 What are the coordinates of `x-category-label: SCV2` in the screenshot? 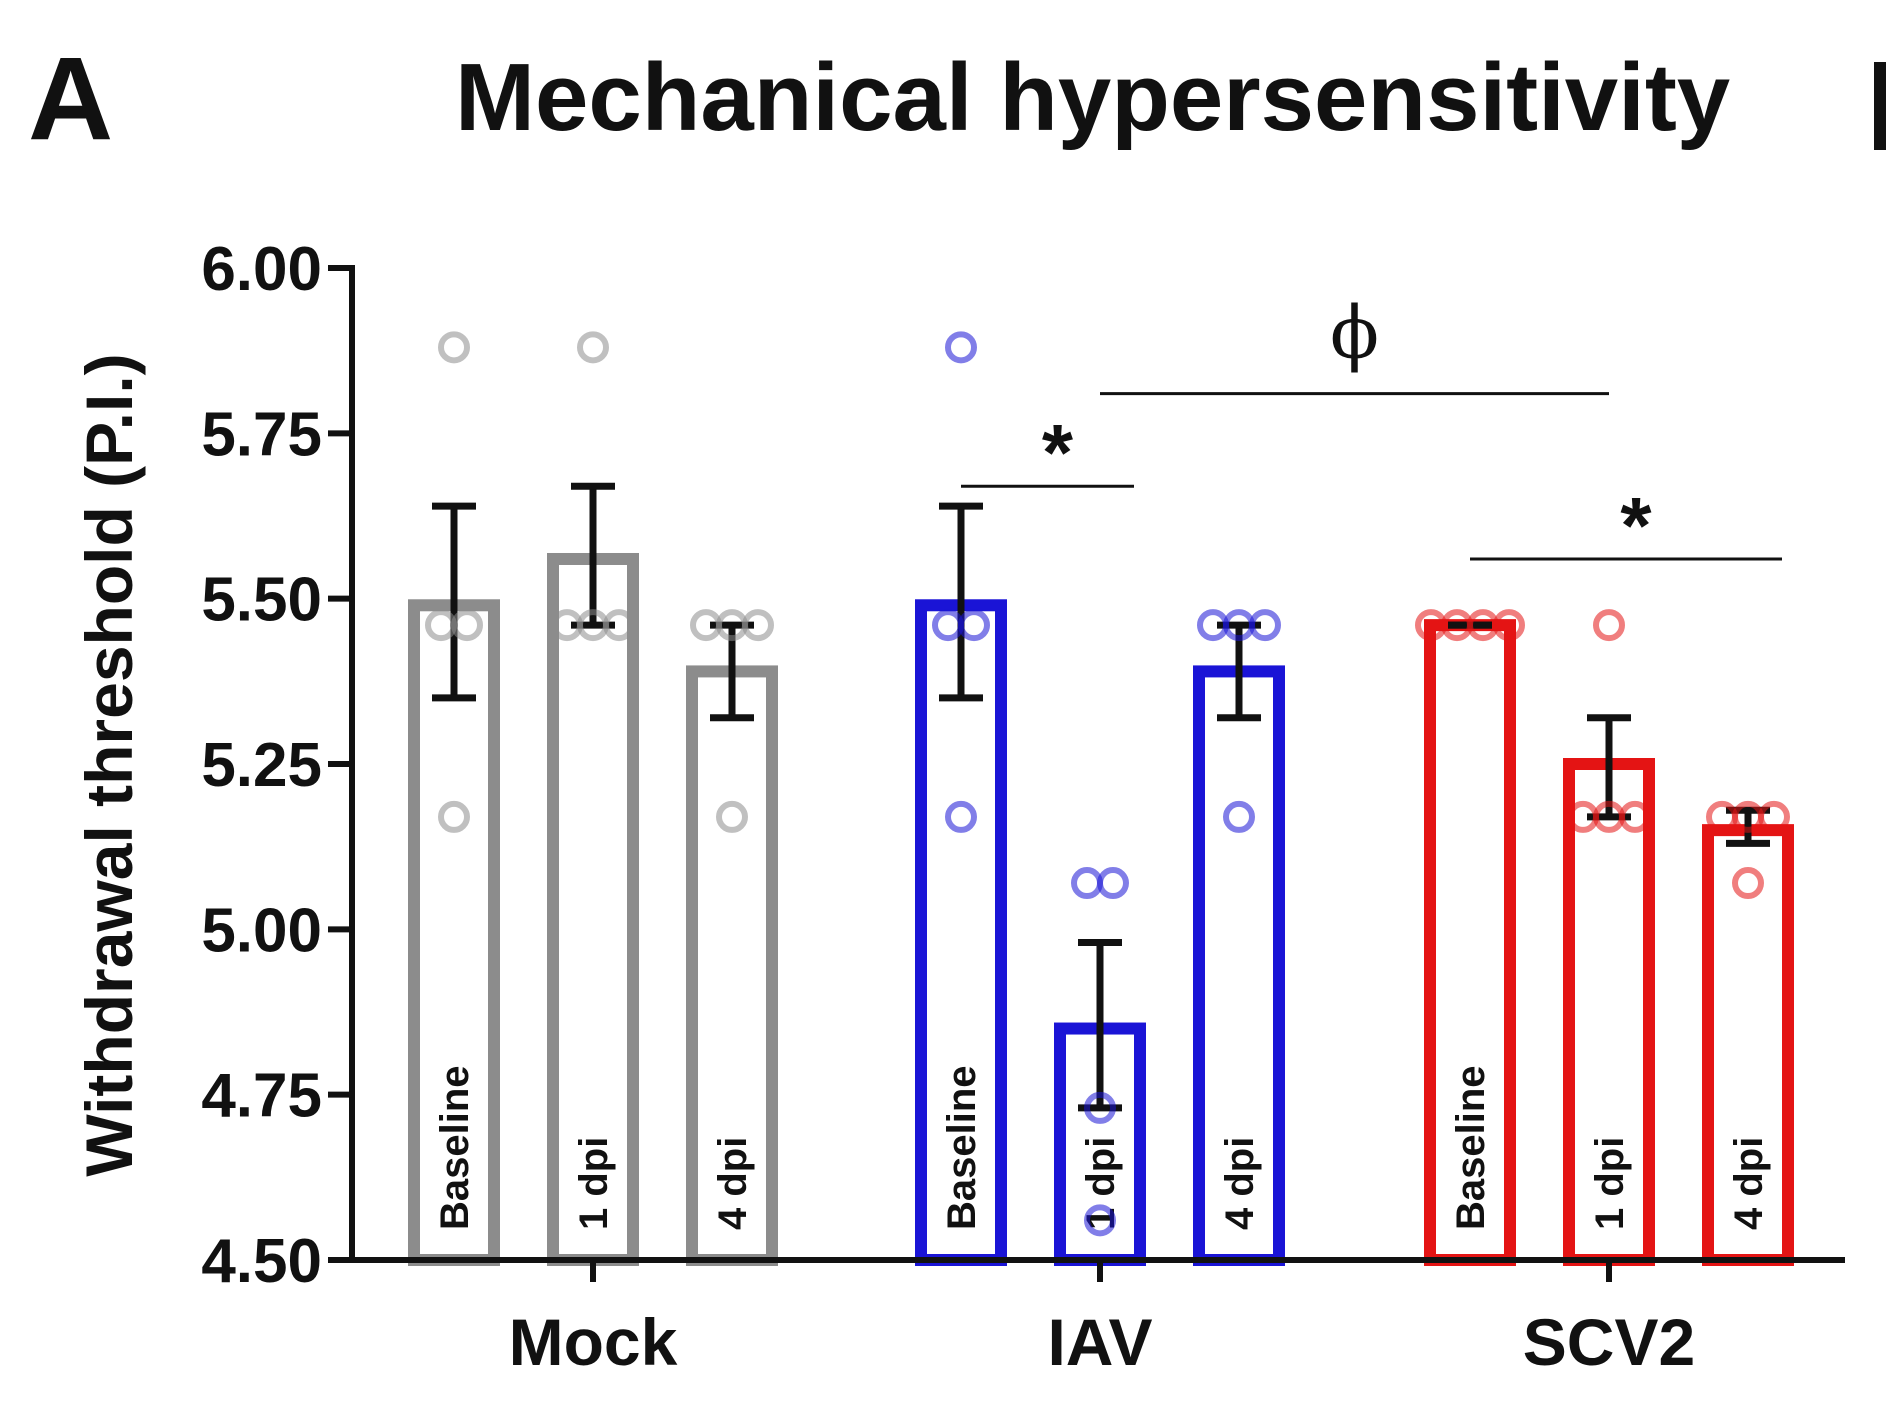 It's located at (1609, 1342).